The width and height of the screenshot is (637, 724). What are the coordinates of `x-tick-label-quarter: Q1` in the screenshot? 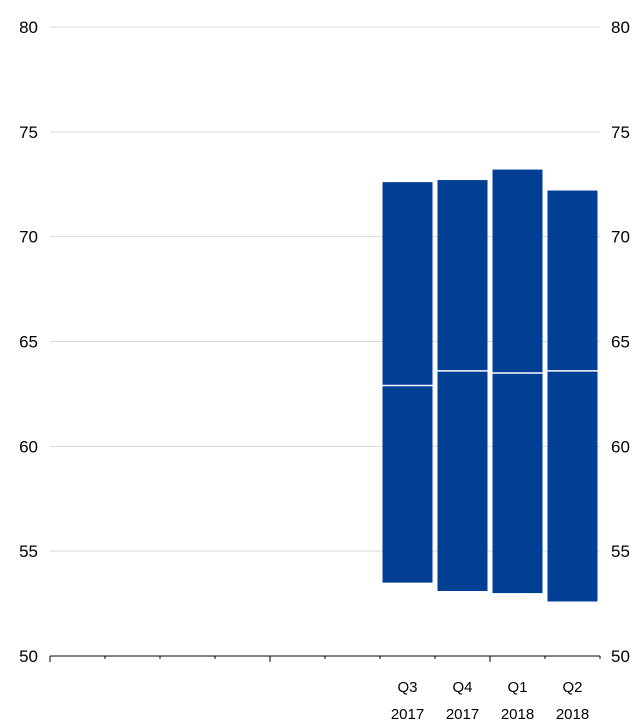 It's located at (517, 687).